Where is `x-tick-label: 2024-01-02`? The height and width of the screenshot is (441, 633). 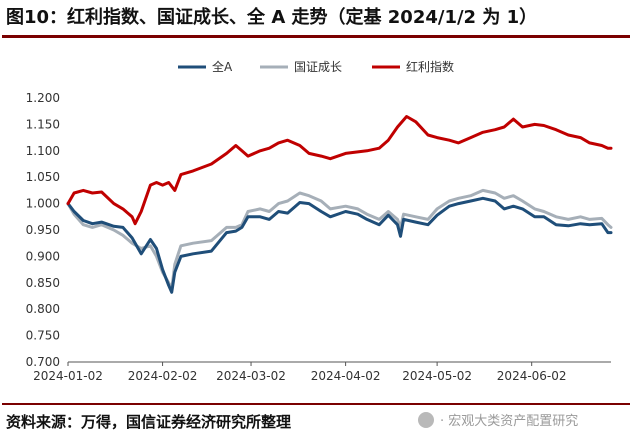 x-tick-label: 2024-01-02 is located at coordinates (68, 376).